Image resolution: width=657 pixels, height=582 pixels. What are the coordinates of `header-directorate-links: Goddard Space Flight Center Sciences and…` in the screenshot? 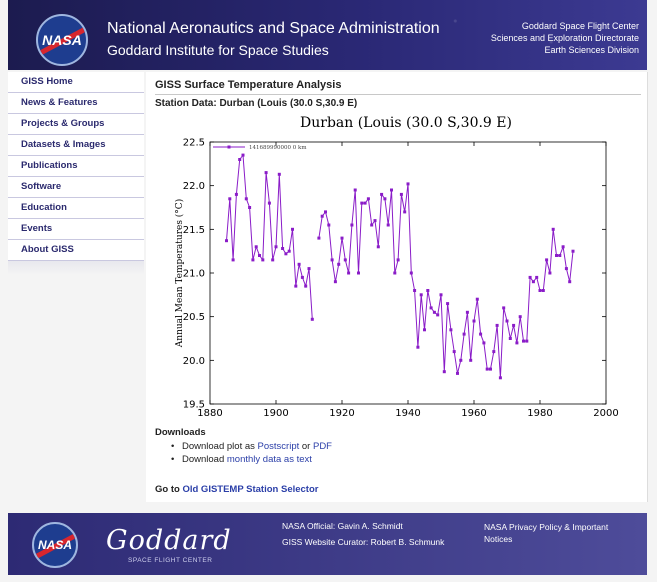 It's located at (565, 38).